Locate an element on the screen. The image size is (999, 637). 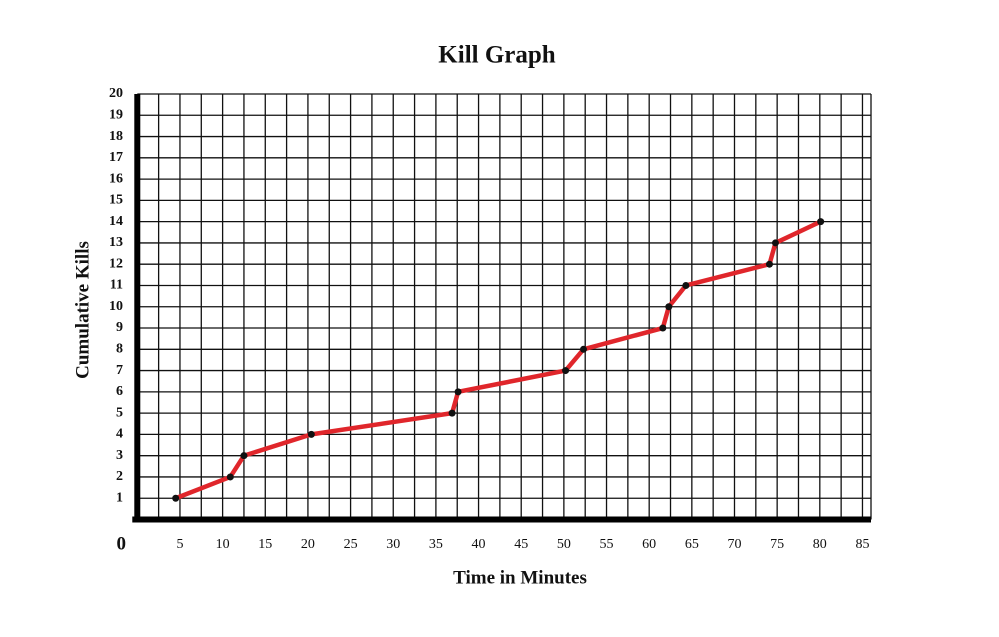
y-tick-label: 18 is located at coordinates (116, 136).